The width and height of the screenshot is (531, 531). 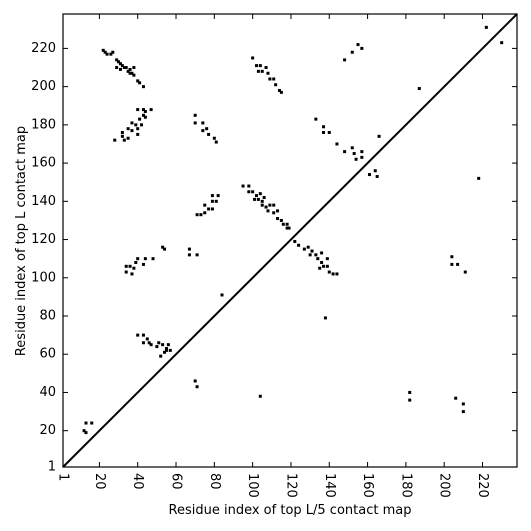 What do you see at coordinates (47, 392) in the screenshot?
I see `y-tick-label: 40` at bounding box center [47, 392].